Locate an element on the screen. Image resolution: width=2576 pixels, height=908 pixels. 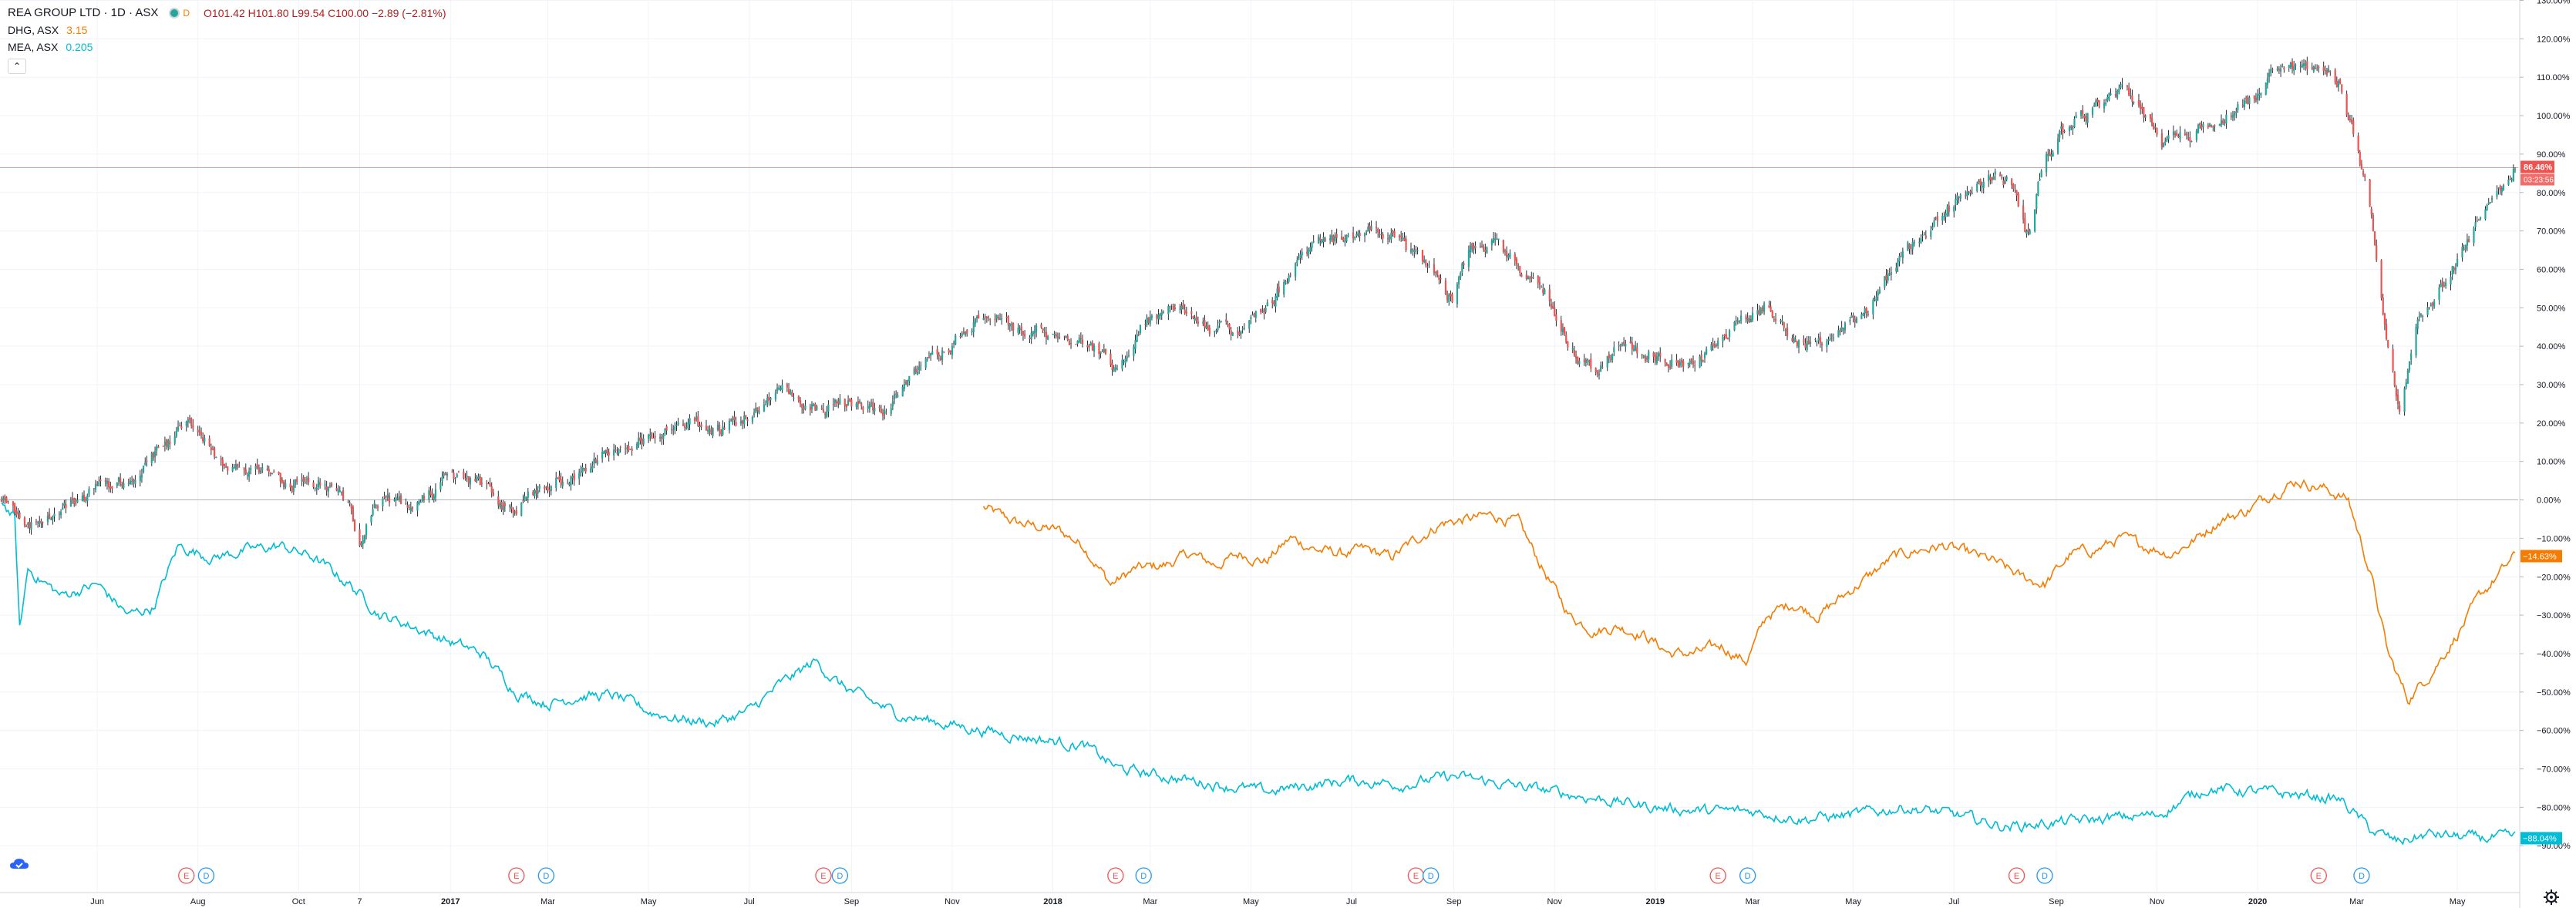
gear-icon is located at coordinates (2552, 897).